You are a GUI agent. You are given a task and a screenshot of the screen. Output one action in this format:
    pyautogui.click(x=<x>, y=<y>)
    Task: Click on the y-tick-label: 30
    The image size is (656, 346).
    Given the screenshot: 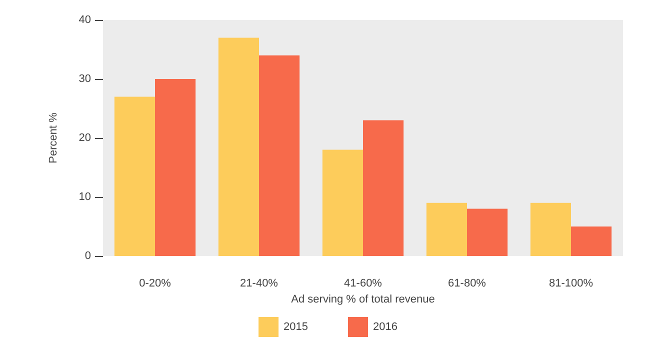 What is the action you would take?
    pyautogui.click(x=84, y=79)
    